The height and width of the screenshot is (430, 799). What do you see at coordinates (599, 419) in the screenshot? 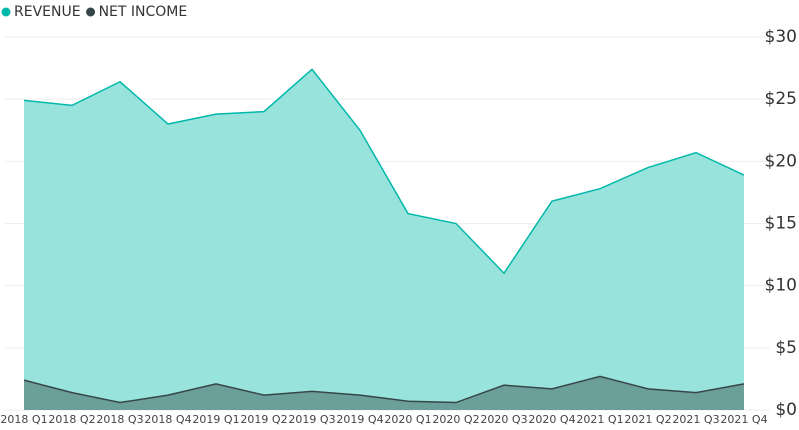
I see `x-tick-label: 2021 Q1` at bounding box center [599, 419].